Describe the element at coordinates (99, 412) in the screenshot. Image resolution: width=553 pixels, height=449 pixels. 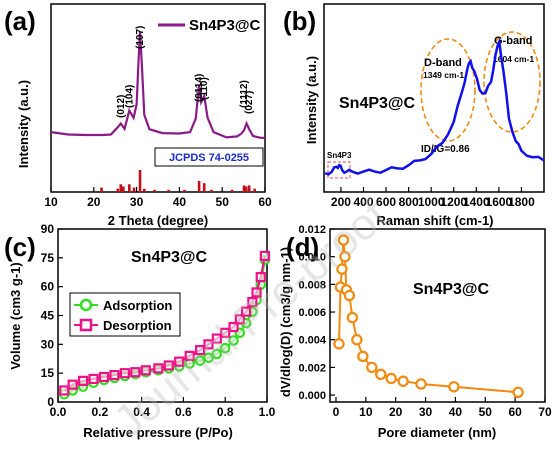
I see `panel-c-xtick-label-1: 0.2` at that location.